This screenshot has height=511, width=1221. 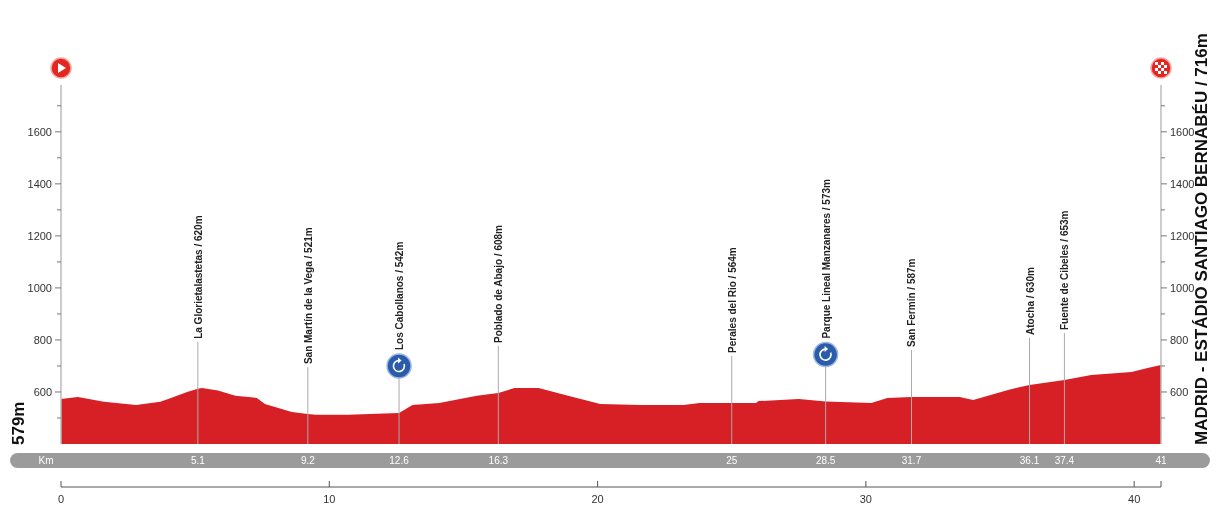 I want to click on y2-tick-label: 1200, so click(x=1182, y=235).